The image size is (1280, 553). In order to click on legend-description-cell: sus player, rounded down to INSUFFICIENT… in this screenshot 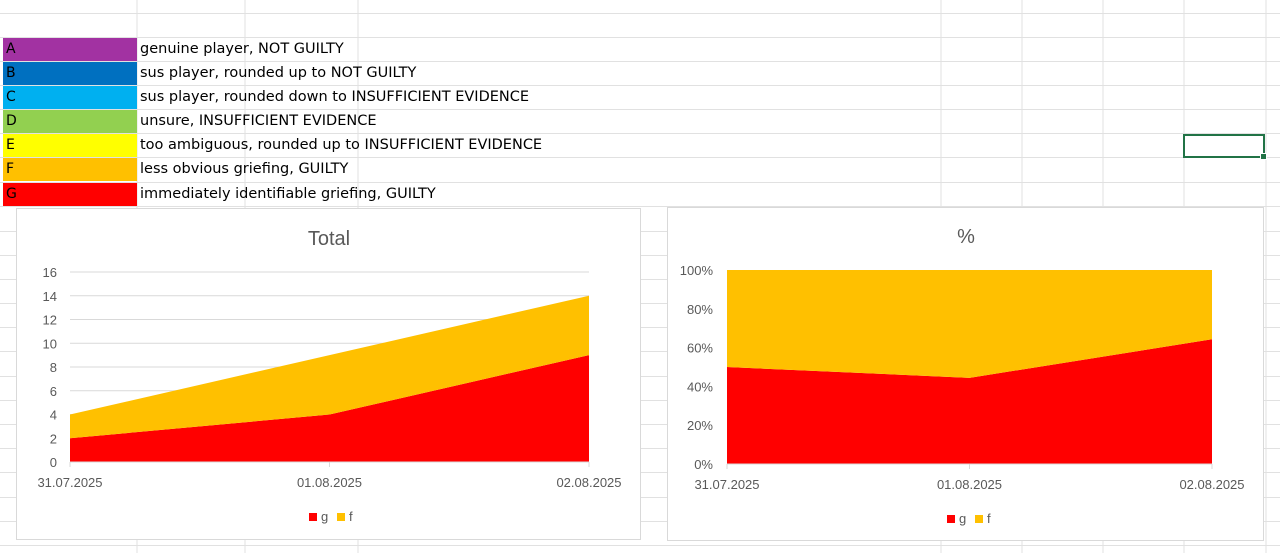, I will do `click(335, 97)`.